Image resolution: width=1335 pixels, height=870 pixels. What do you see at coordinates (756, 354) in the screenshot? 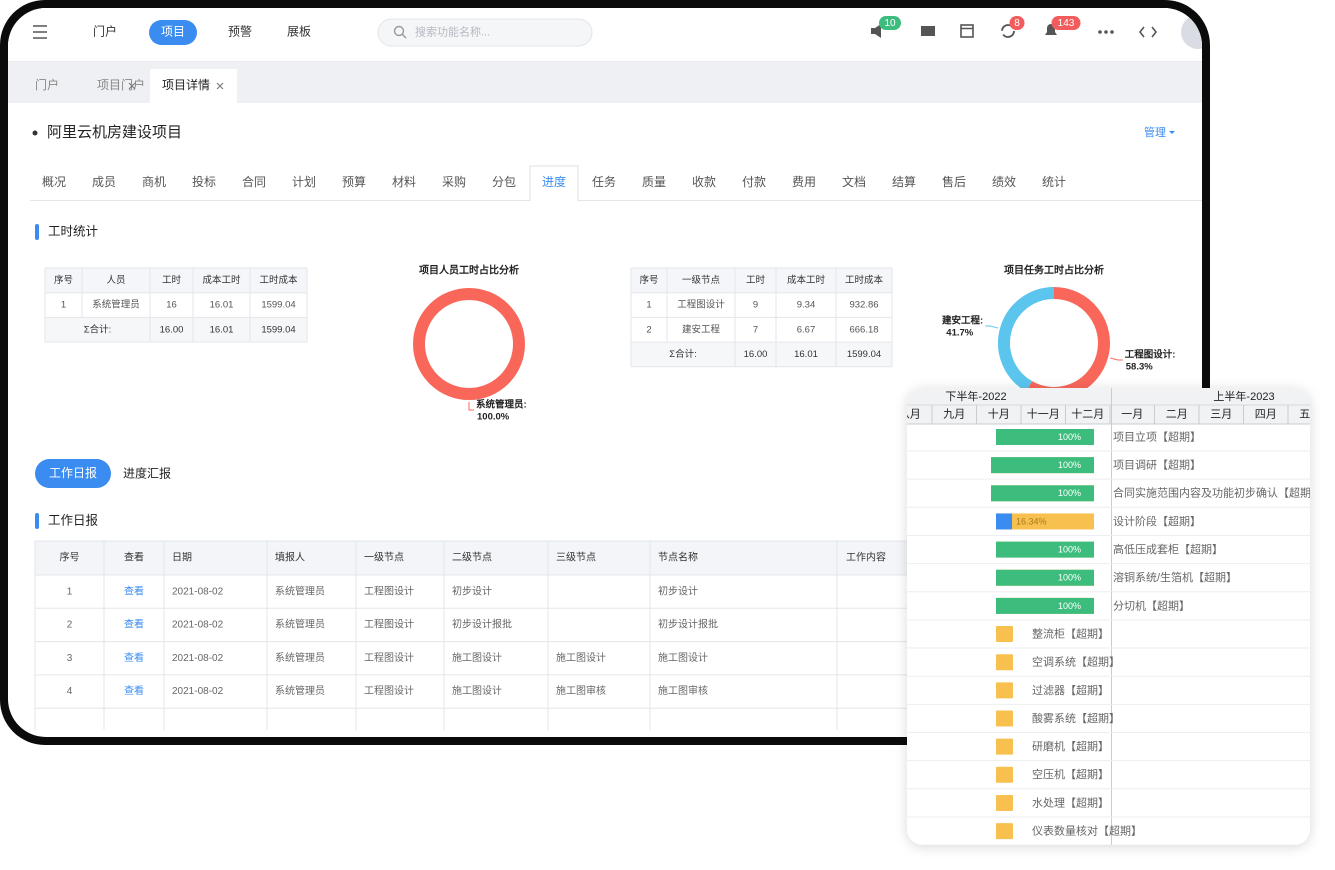
I see `table-total-cell: 16.00` at bounding box center [756, 354].